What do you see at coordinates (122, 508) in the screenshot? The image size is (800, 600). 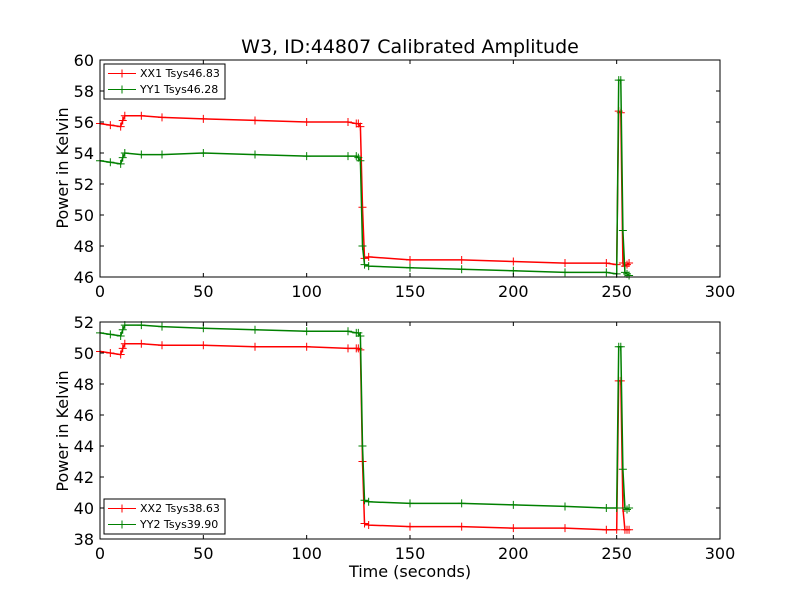 I see `bottom-legend-marker-xx2` at bounding box center [122, 508].